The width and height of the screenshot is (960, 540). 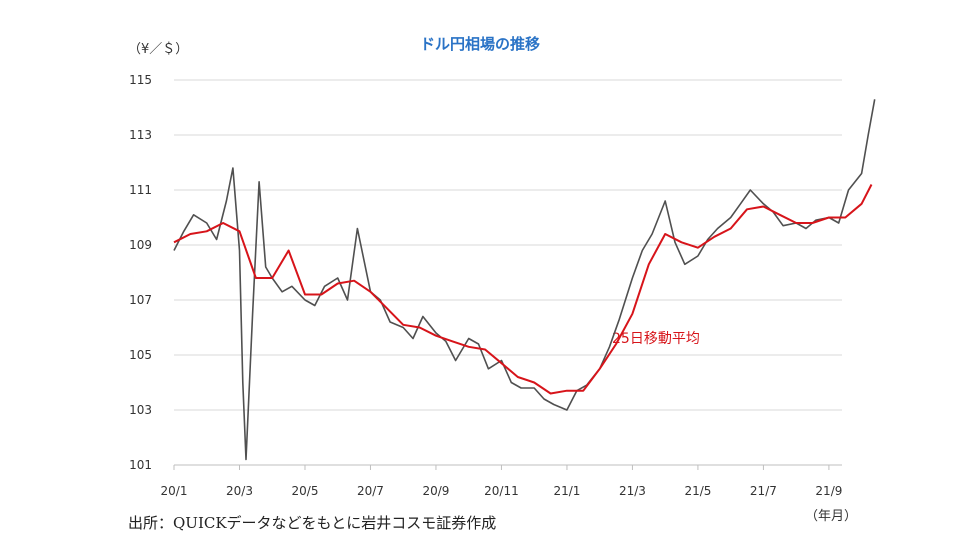 I want to click on y-tick-label: 111, so click(x=140, y=190).